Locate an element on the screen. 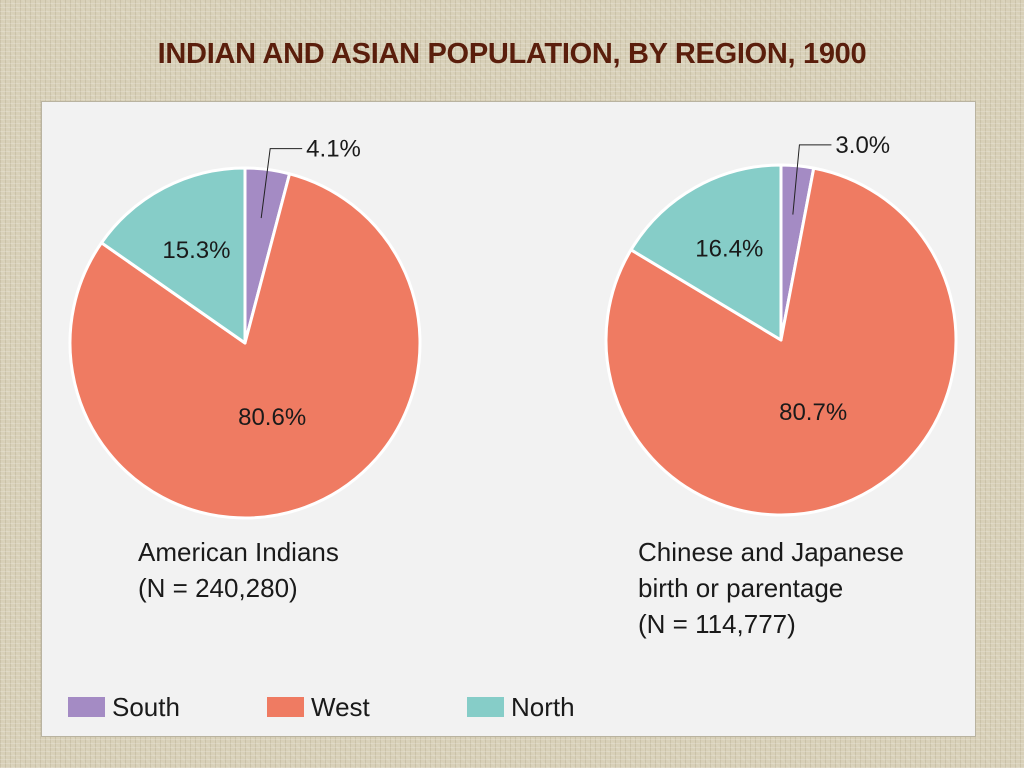 Image resolution: width=1024 pixels, height=768 pixels. pie2-caption-n: (N = 114,777) is located at coordinates (717, 624).